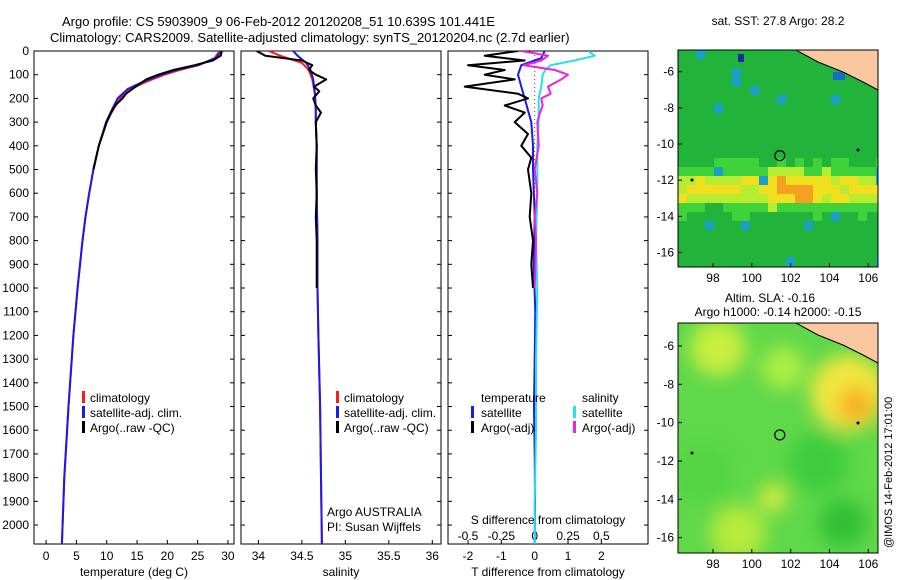 The width and height of the screenshot is (900, 580). I want to click on s-difference-tick-label: 0.5, so click(601, 536).